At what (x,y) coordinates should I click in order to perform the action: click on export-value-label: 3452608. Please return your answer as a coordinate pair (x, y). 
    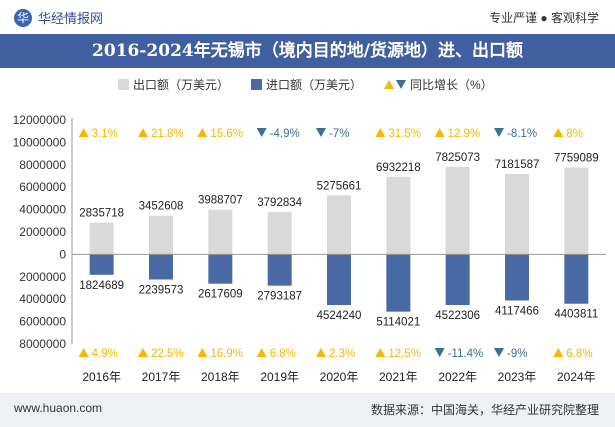
    Looking at the image, I should click on (161, 207).